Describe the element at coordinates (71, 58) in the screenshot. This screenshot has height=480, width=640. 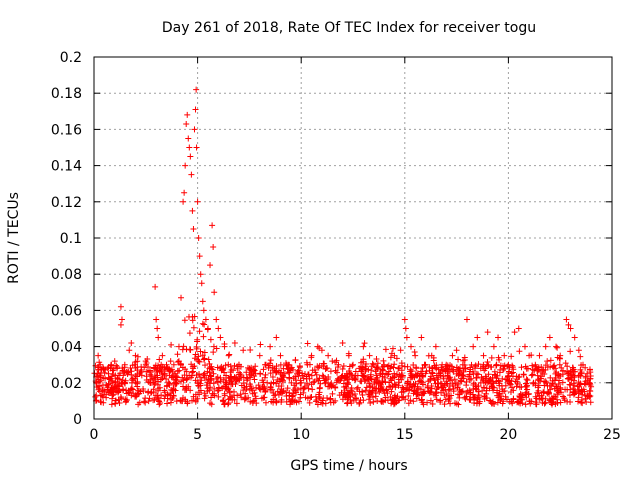
I see `y-tick-label: 0.2` at that location.